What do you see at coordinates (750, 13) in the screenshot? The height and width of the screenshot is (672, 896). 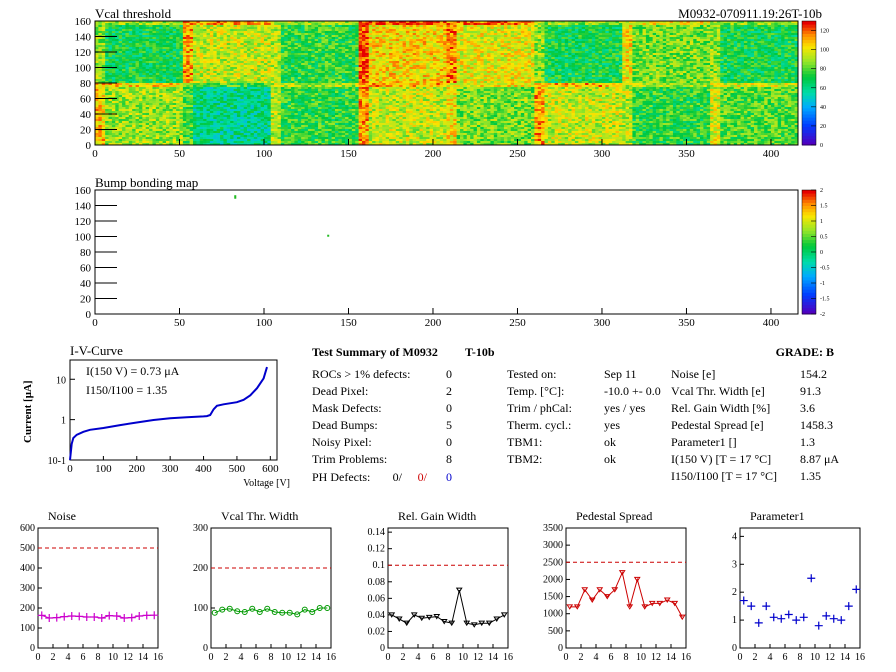 I see `module-id-title: M0932-070911.19:26T-10b` at bounding box center [750, 13].